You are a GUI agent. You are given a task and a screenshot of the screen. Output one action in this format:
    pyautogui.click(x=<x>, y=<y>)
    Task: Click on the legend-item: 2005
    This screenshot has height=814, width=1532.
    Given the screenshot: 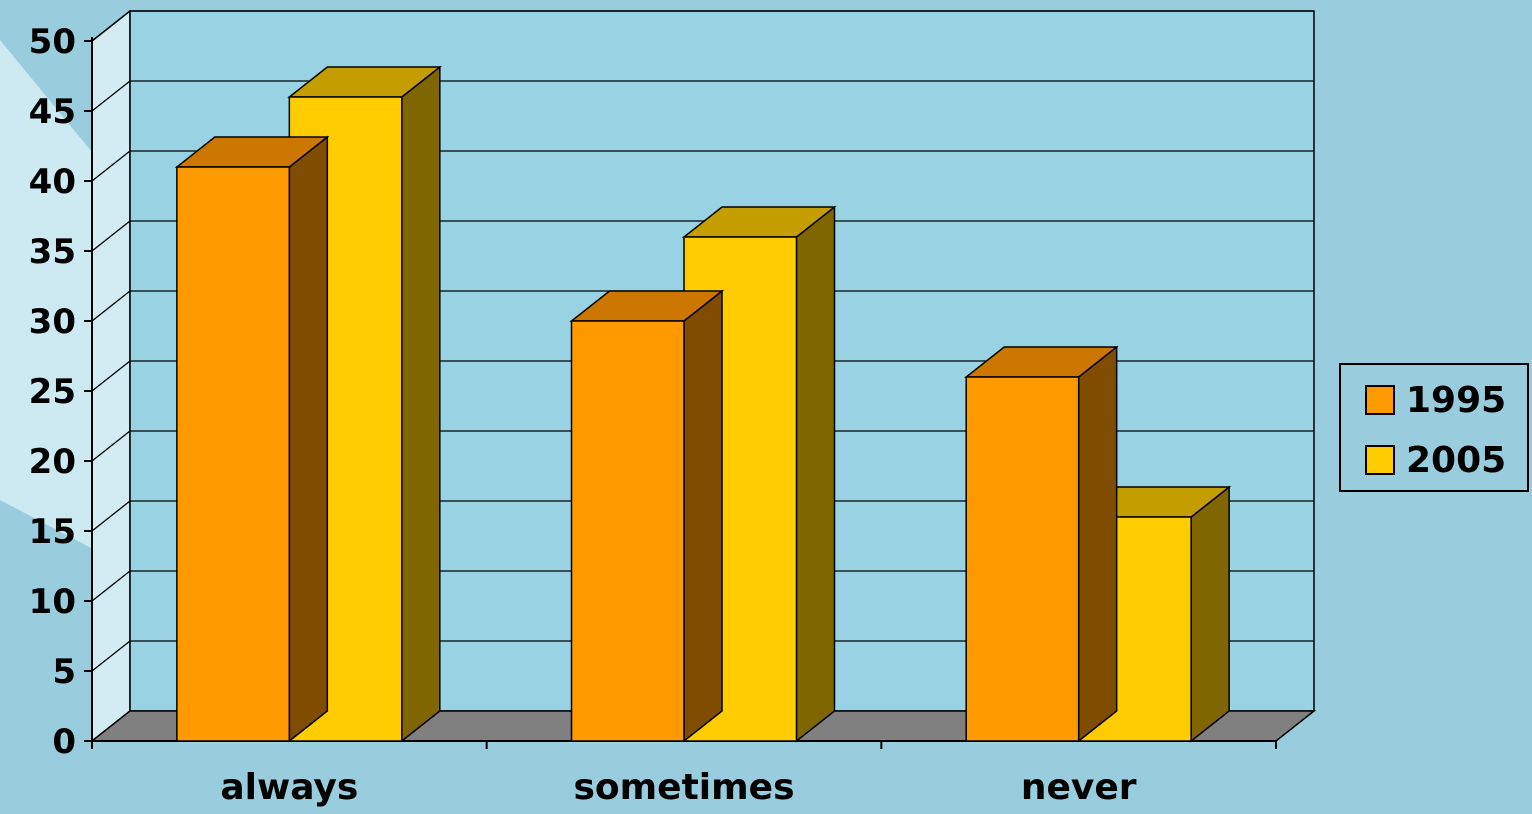 What is the action you would take?
    pyautogui.click(x=1435, y=460)
    